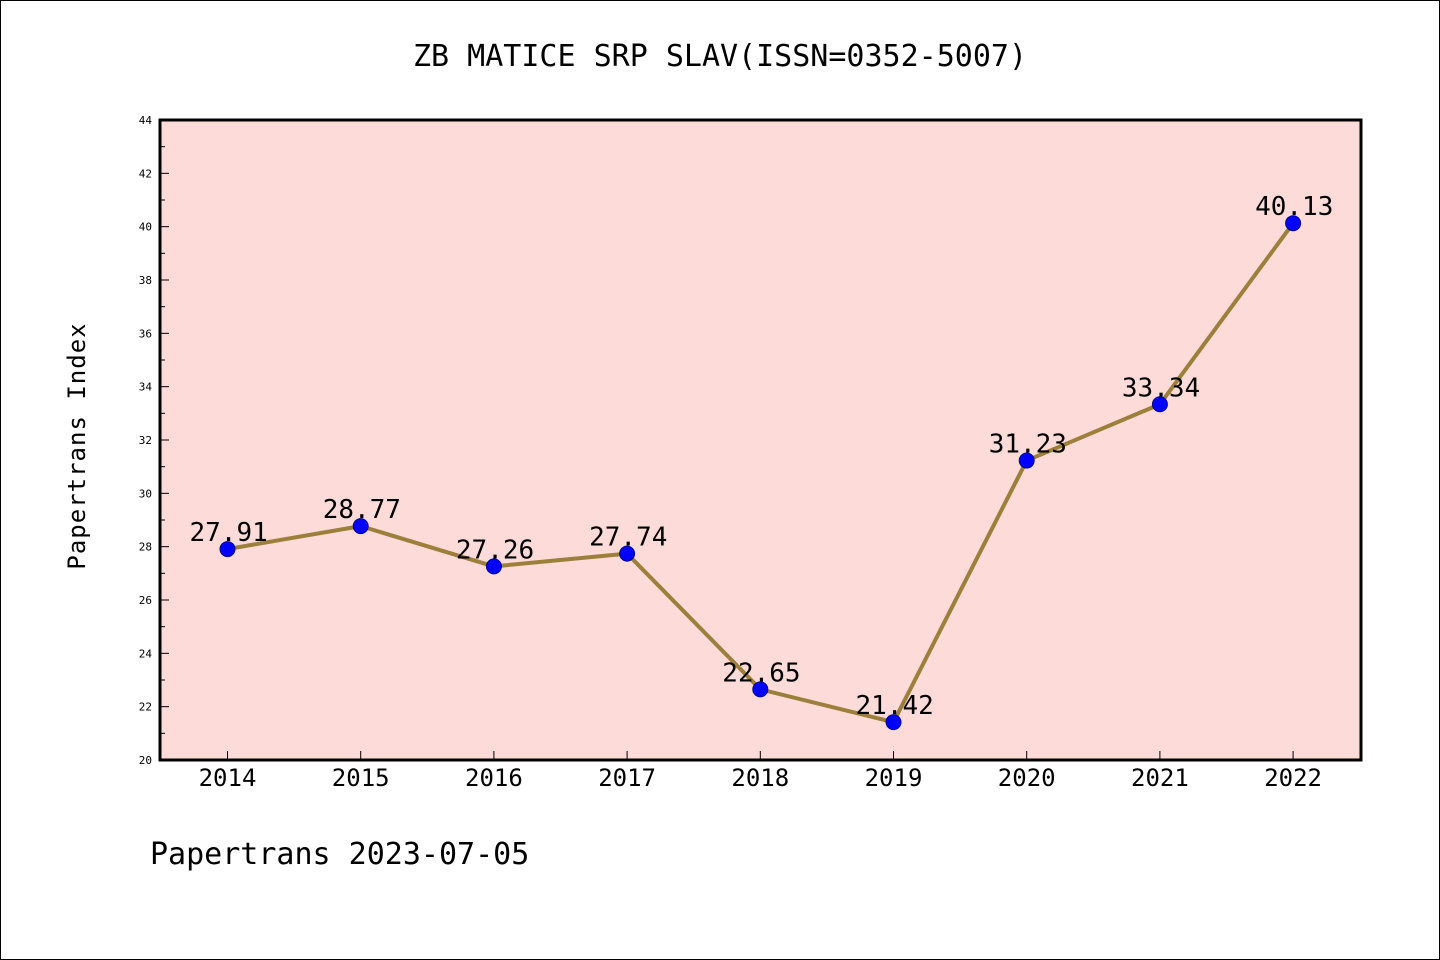 This screenshot has height=960, width=1440. Describe the element at coordinates (494, 778) in the screenshot. I see `x-tick-label: 2016` at that location.